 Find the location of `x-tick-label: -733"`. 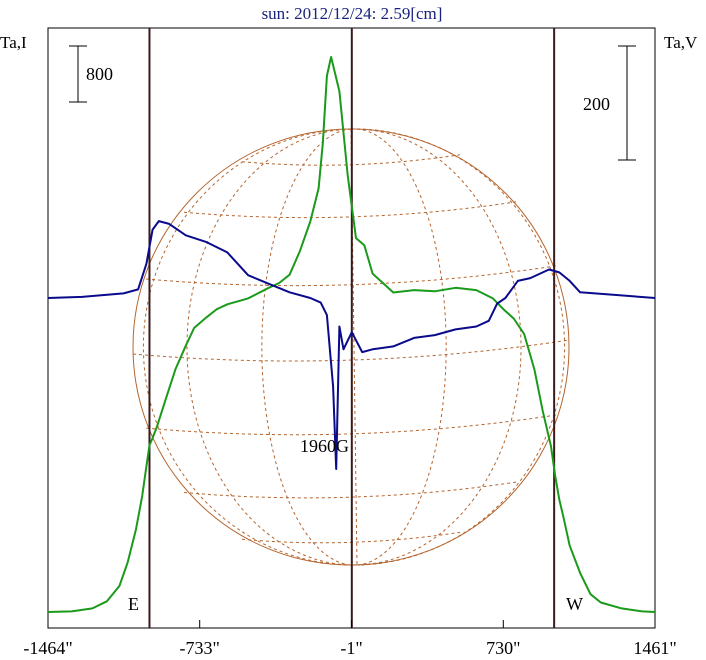

x-tick-label: -733" is located at coordinates (200, 648).